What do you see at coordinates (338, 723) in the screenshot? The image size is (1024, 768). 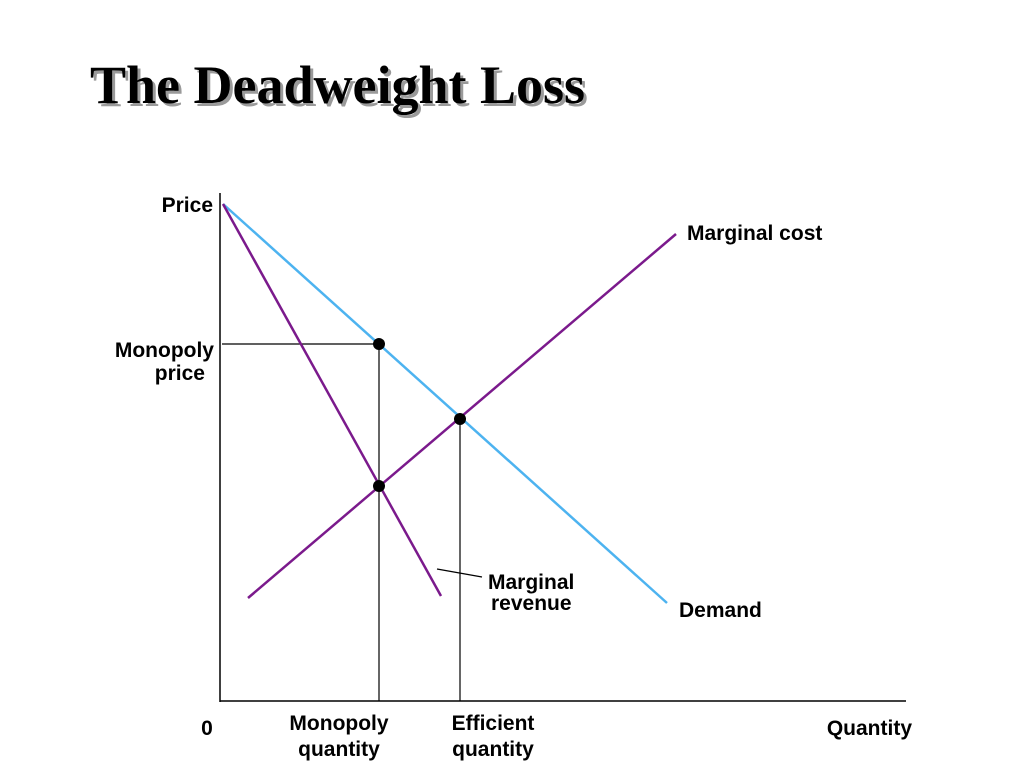 I see `monopoly-quantity-label-line1: Monopoly` at bounding box center [338, 723].